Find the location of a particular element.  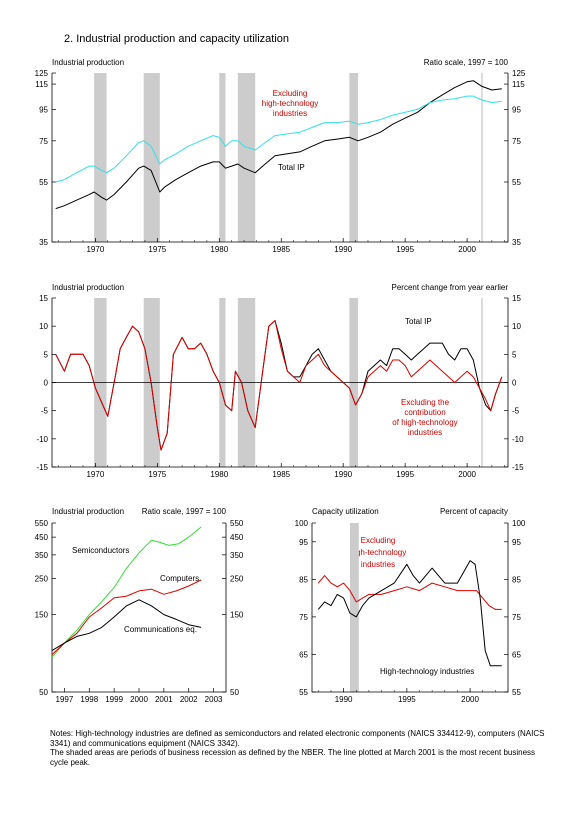

chart4-hightech-label: High-technology industries is located at coordinates (427, 671).